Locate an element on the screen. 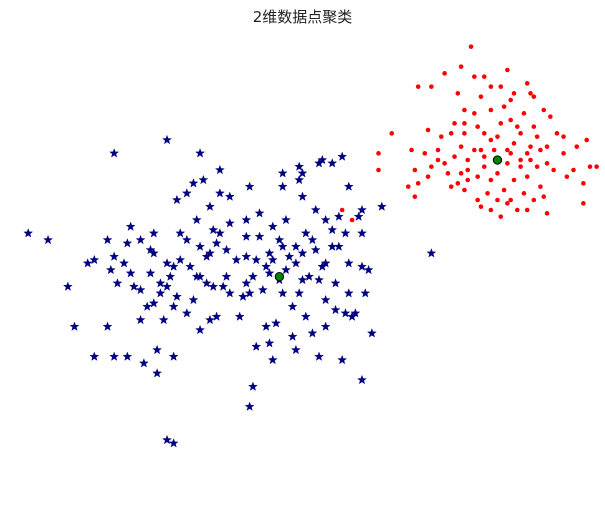  series-centroid is located at coordinates (388, 218).